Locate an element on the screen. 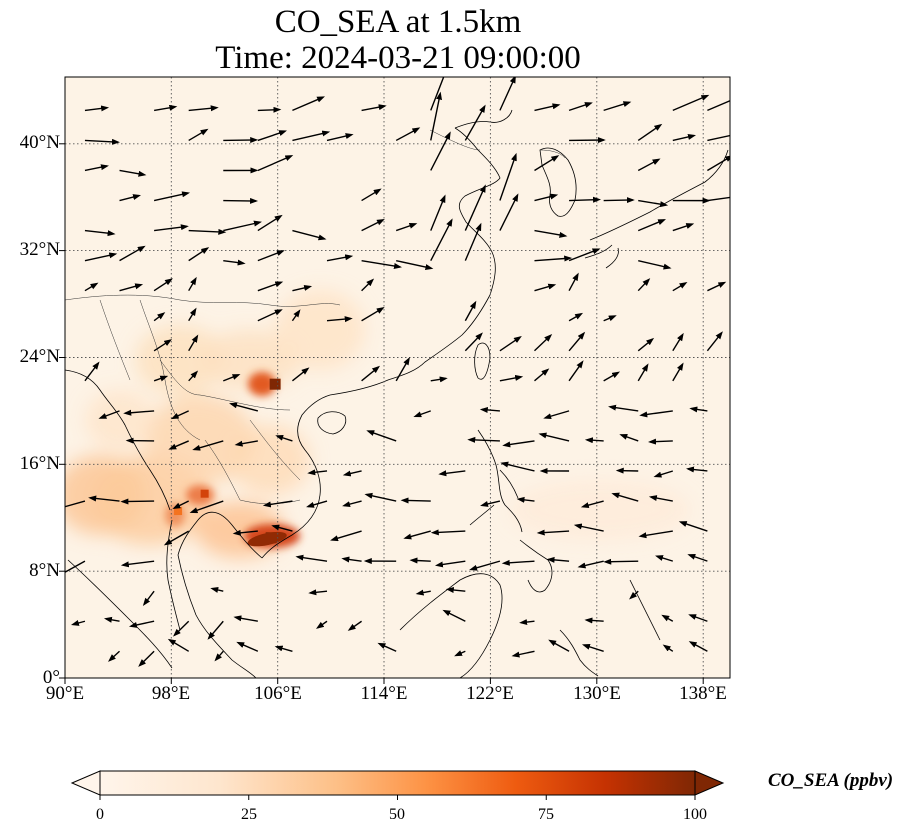  x-tick-label: 122°E is located at coordinates (490, 693).